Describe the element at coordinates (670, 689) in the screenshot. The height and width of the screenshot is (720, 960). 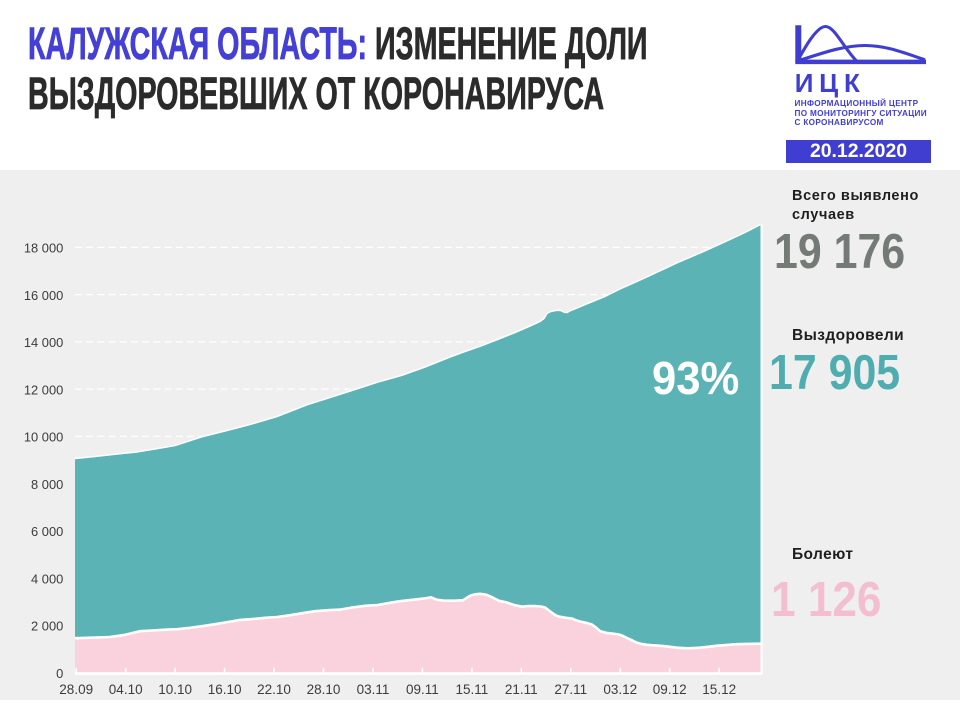
I see `svg-text: 09.12` at that location.